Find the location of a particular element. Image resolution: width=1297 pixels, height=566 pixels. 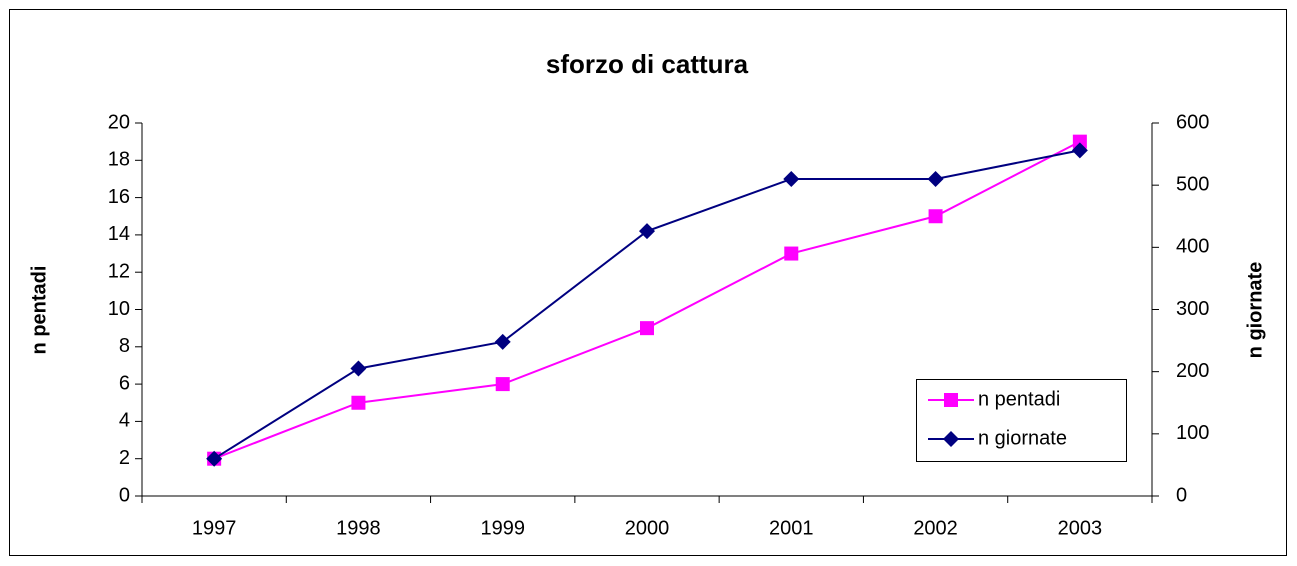

y2-tick-label: 400 is located at coordinates (1192, 247).